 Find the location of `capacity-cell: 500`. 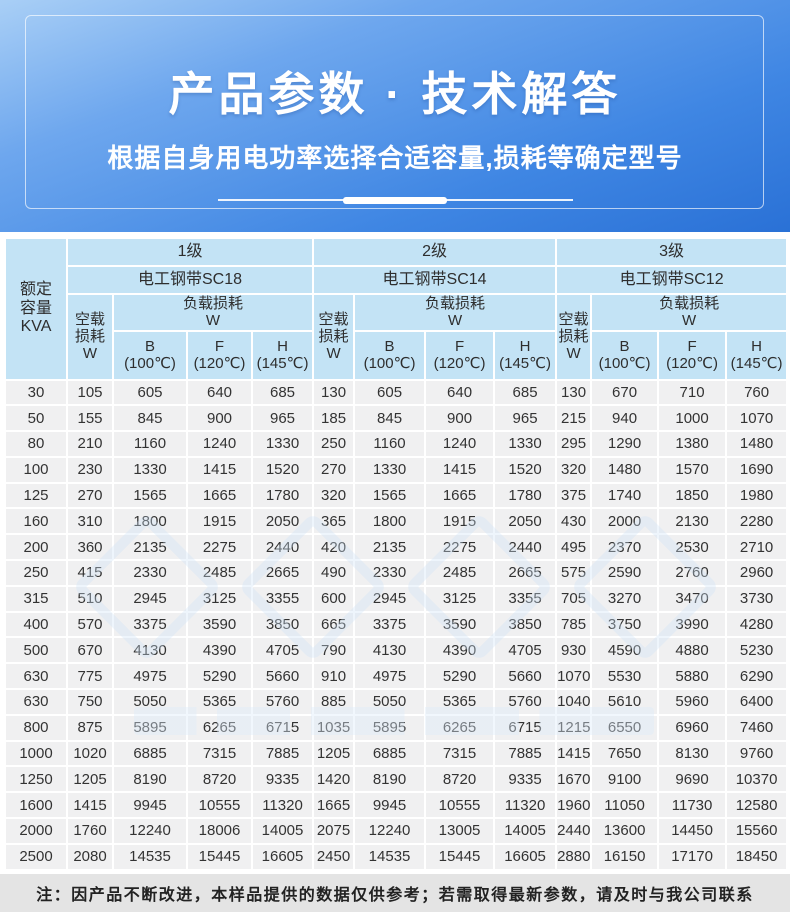

capacity-cell: 500 is located at coordinates (36, 650).